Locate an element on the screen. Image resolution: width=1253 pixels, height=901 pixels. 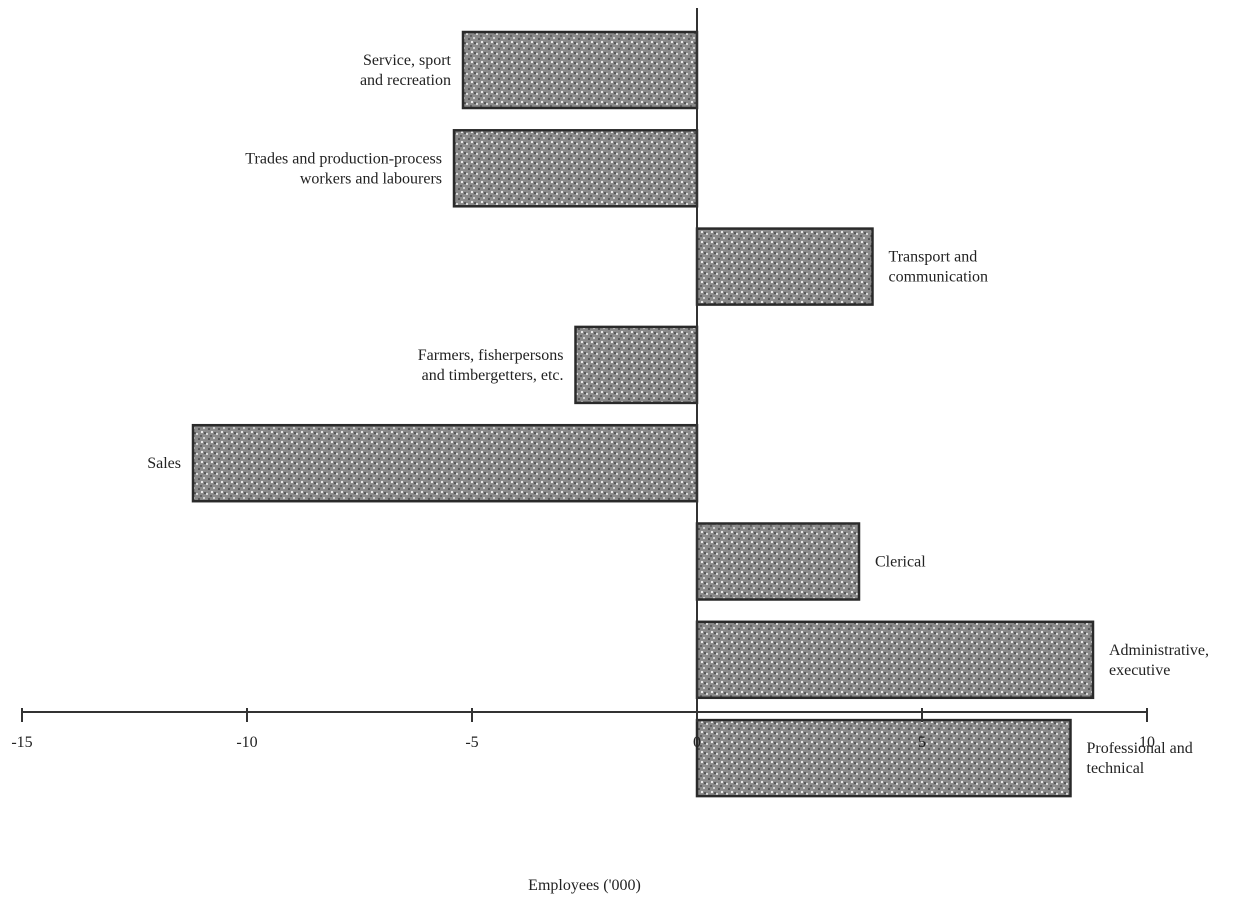
x-axis-title: Employees ('000) is located at coordinates (584, 885).